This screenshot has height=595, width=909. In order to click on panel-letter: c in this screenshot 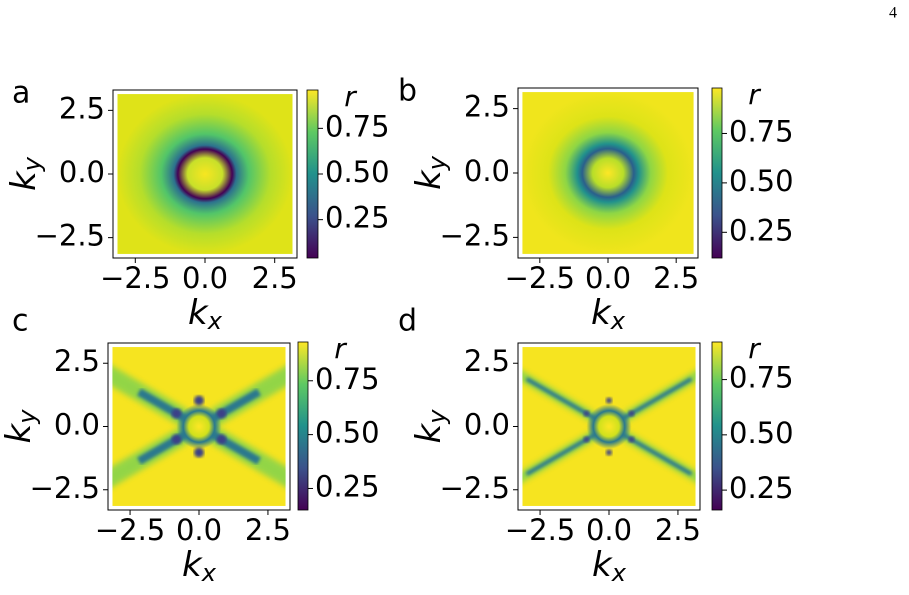, I will do `click(20, 321)`.